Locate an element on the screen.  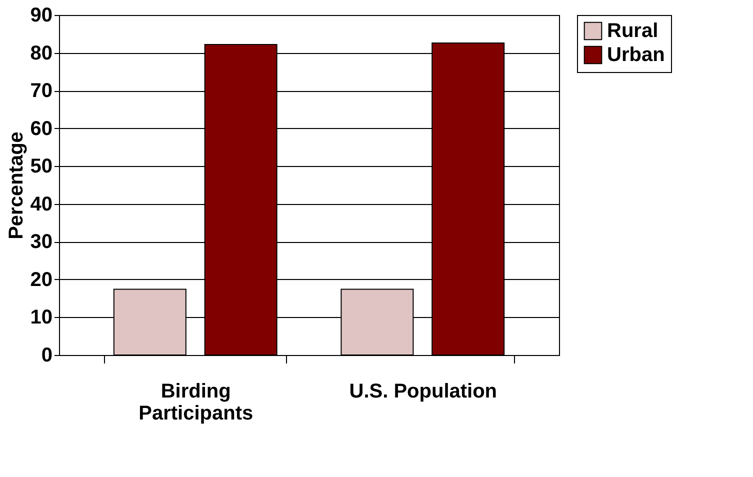
y-tick-label: 70 is located at coordinates (41, 91).